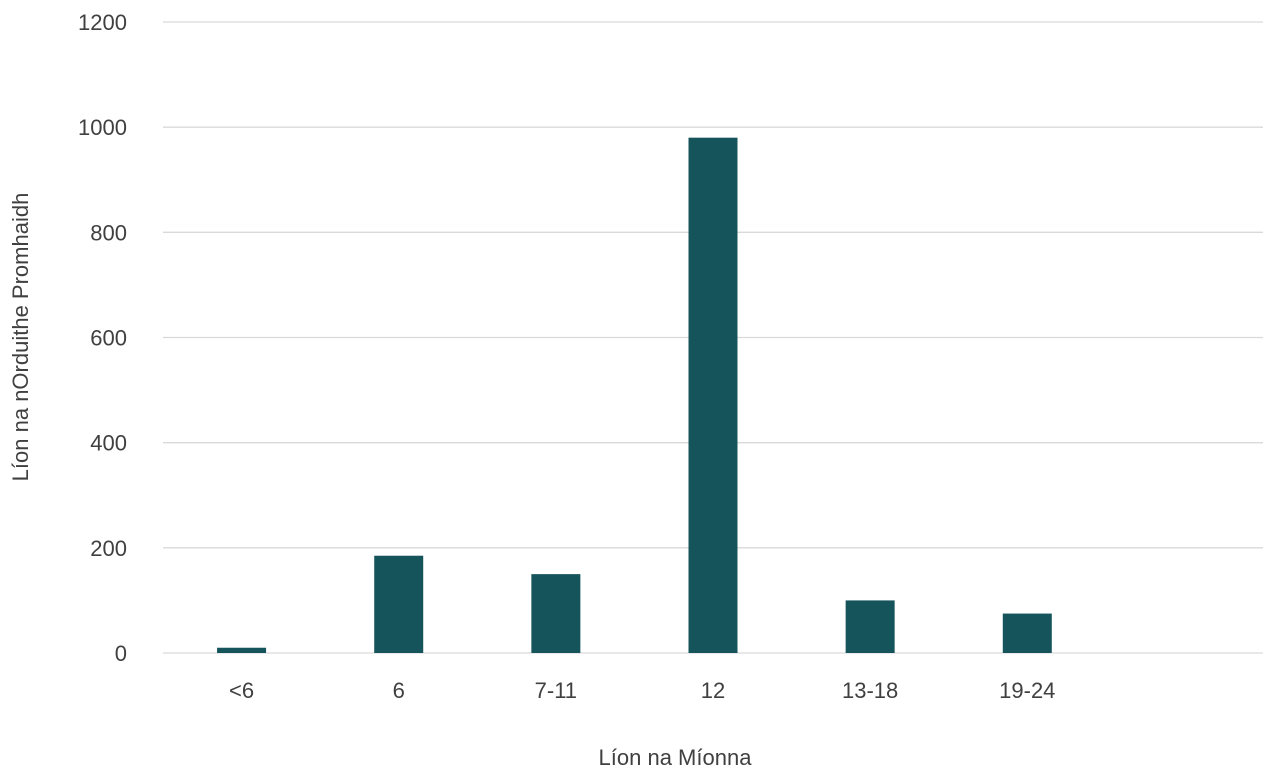 The height and width of the screenshot is (771, 1270). What do you see at coordinates (102, 22) in the screenshot?
I see `y-tick-label: 1200` at bounding box center [102, 22].